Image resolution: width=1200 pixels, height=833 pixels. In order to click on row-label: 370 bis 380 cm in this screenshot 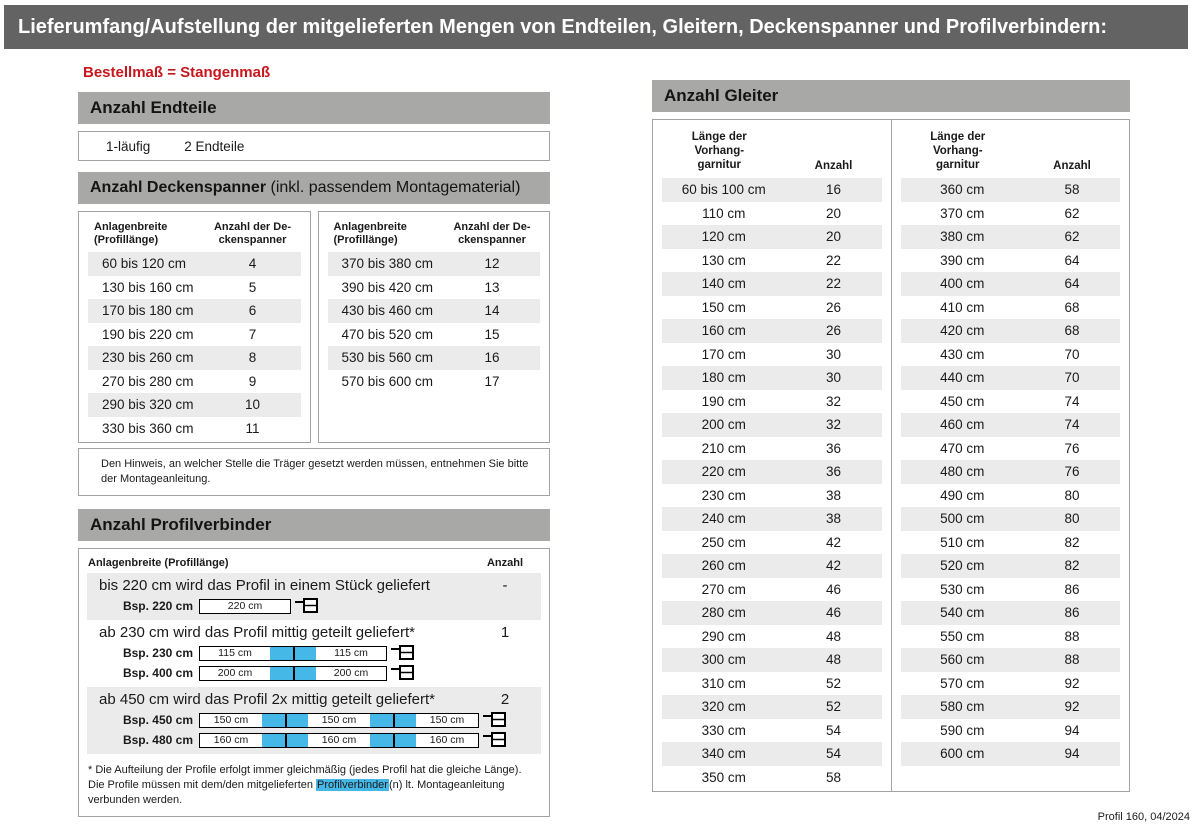, I will do `click(387, 264)`.